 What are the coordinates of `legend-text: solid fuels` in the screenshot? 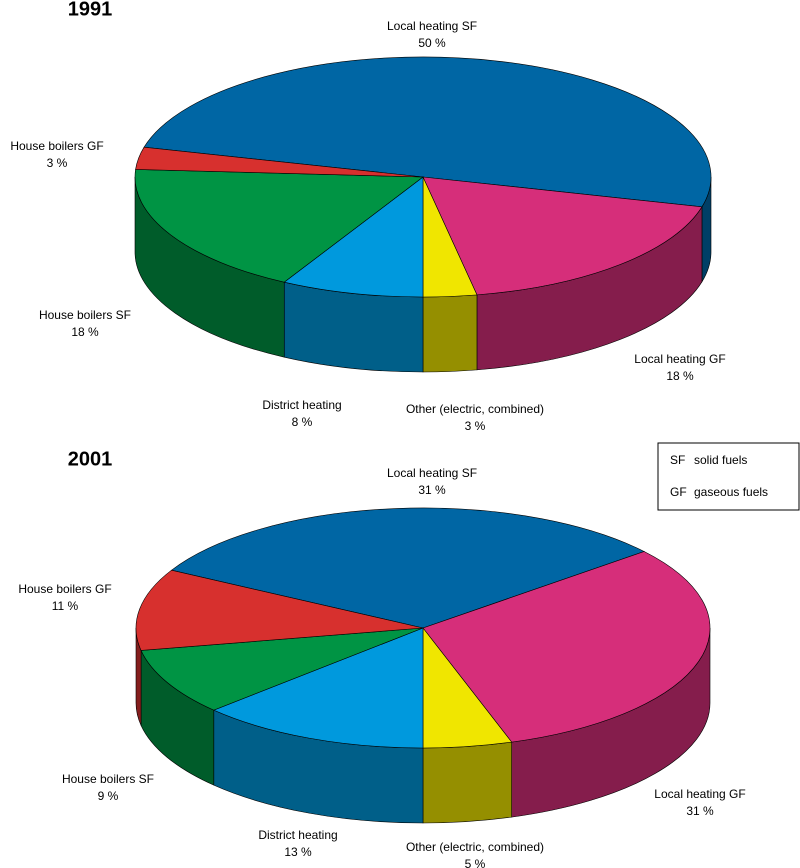 It's located at (720, 460).